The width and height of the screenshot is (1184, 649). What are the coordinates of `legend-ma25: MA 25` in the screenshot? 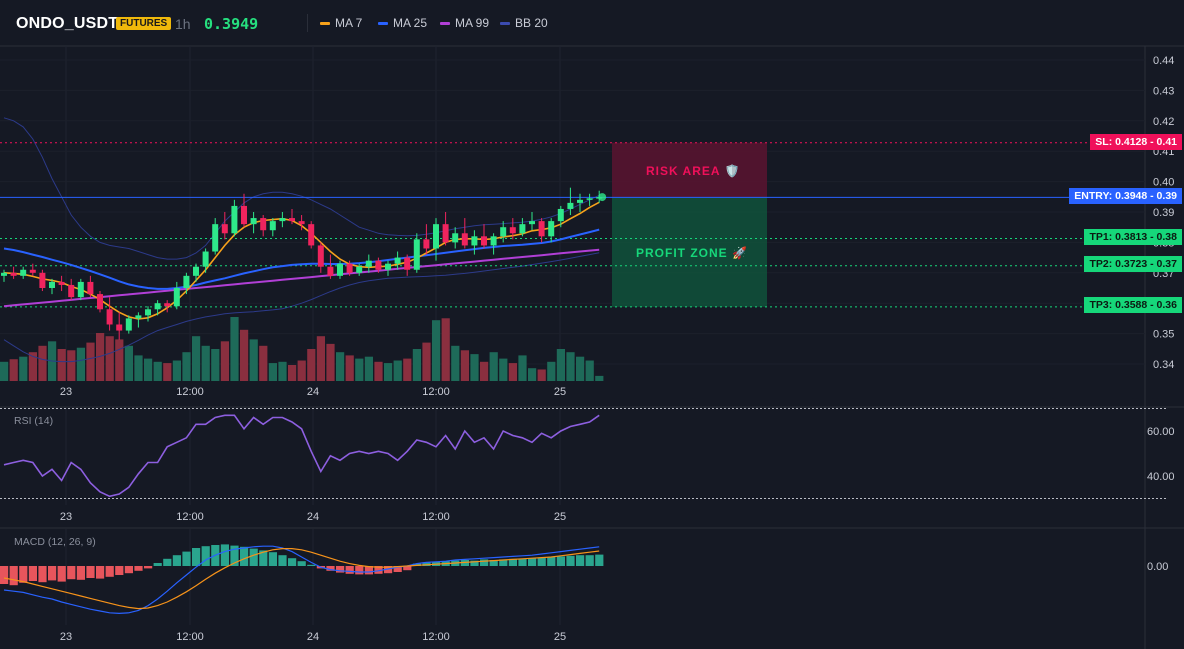 It's located at (402, 23).